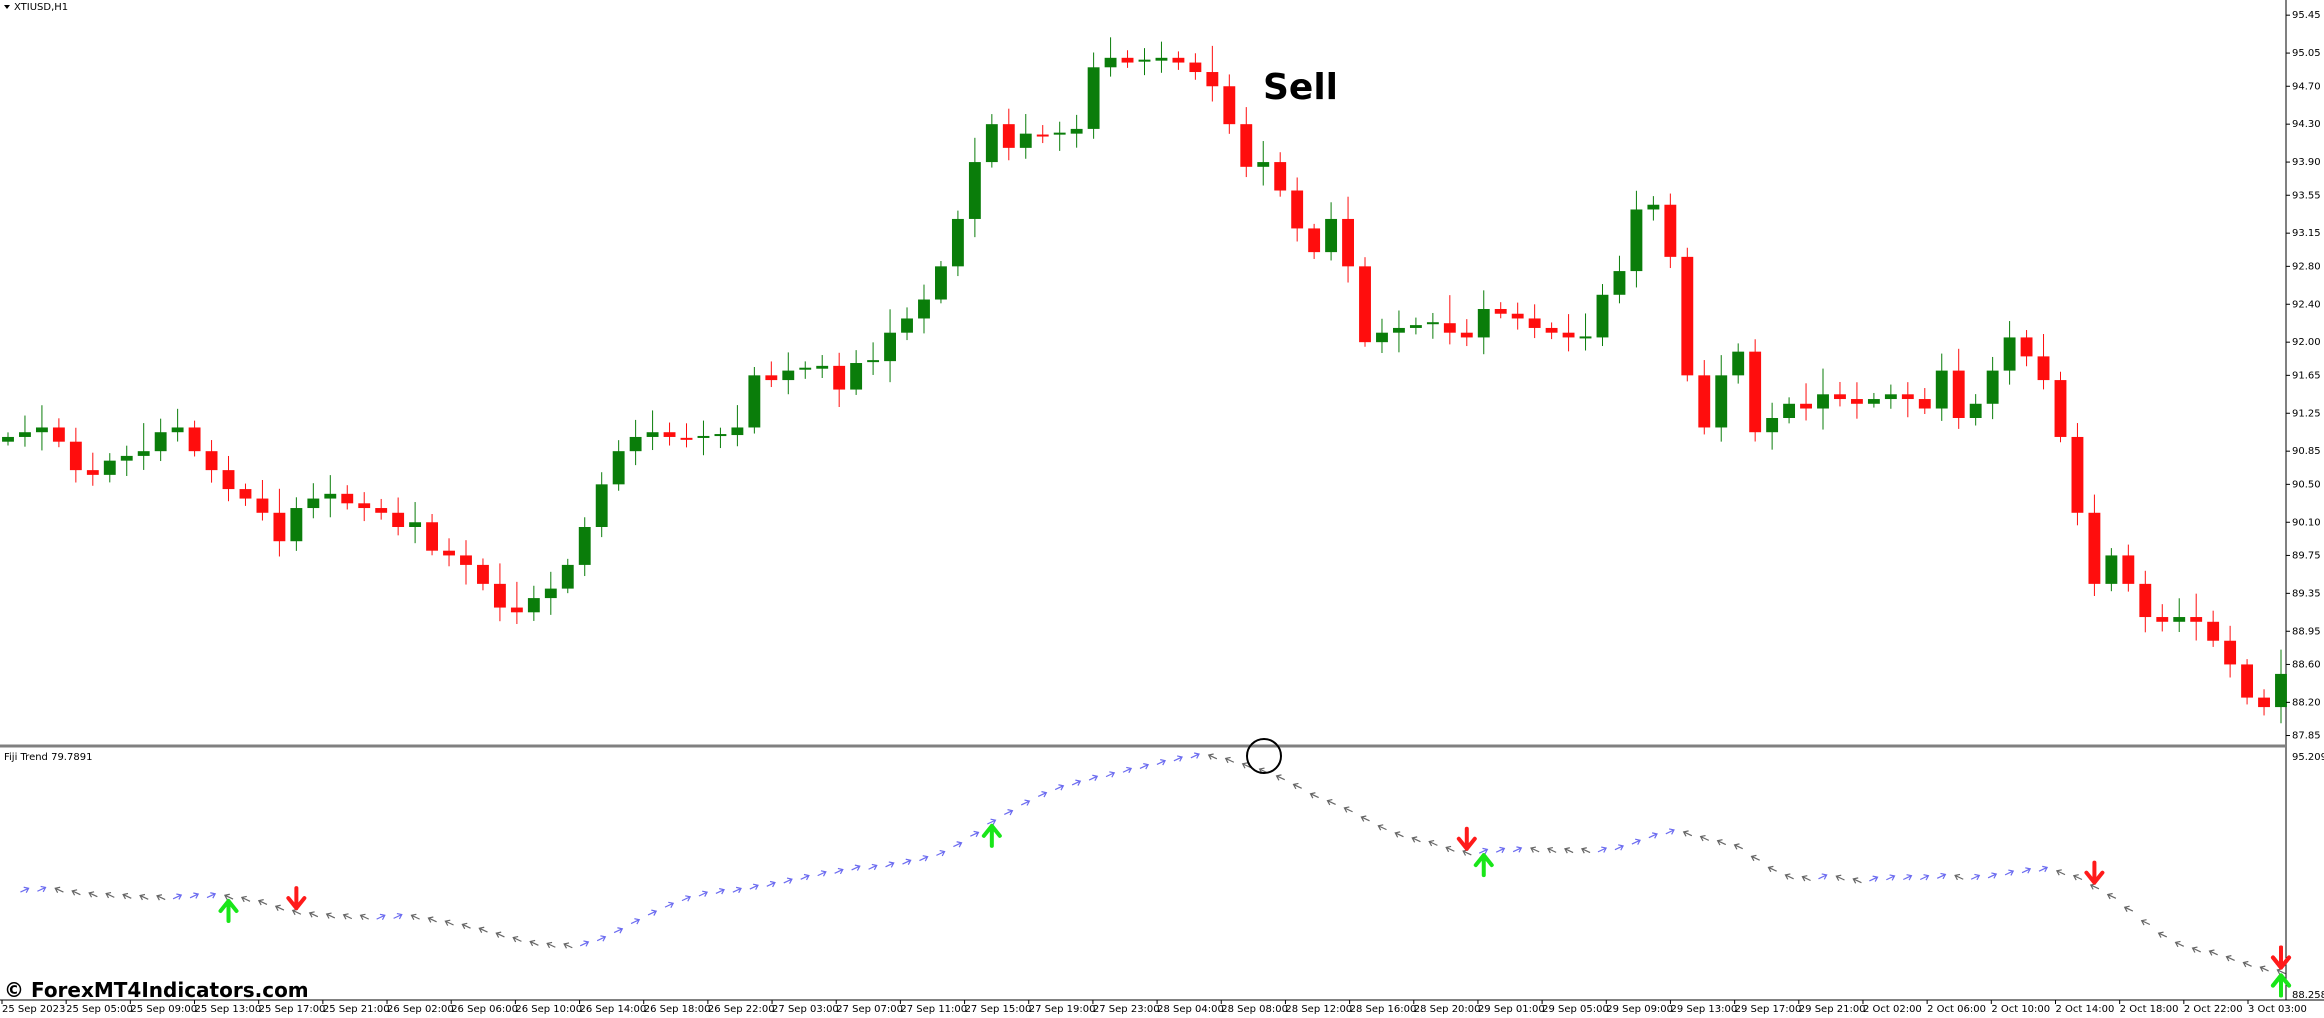  I want to click on indicator-tick-label: 95.209, so click(2308, 757).